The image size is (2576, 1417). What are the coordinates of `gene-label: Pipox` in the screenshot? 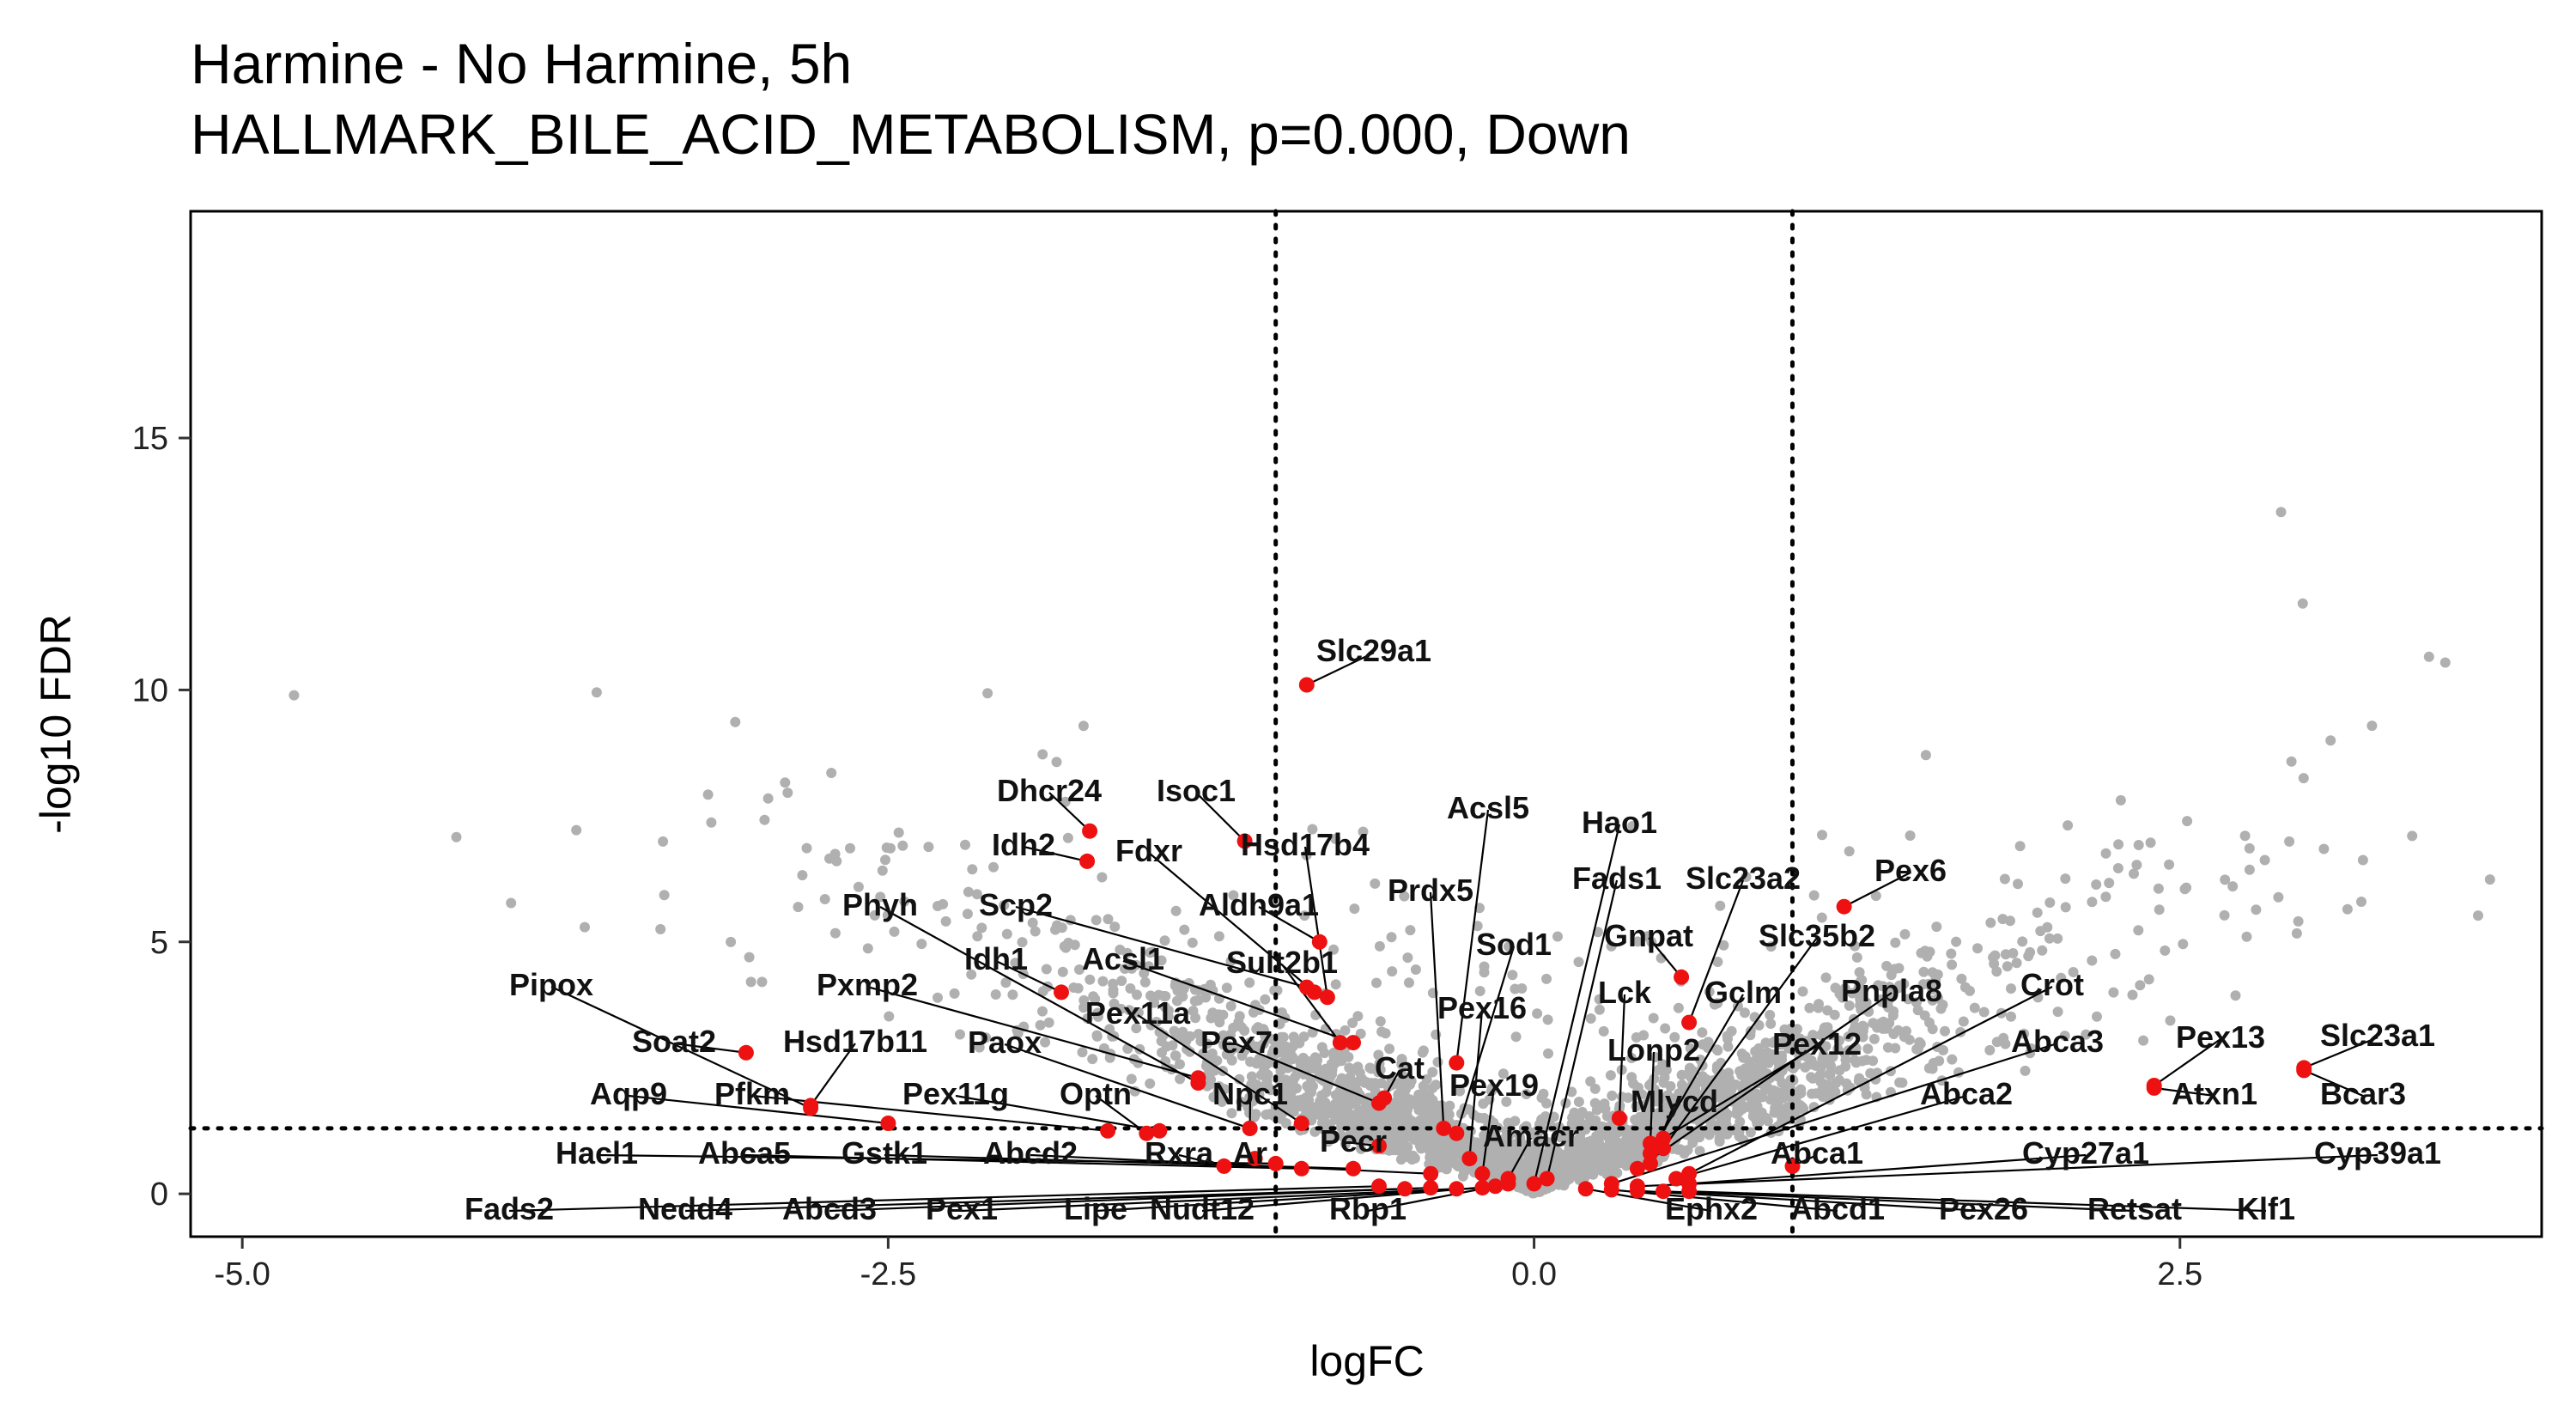 It's located at (551, 984).